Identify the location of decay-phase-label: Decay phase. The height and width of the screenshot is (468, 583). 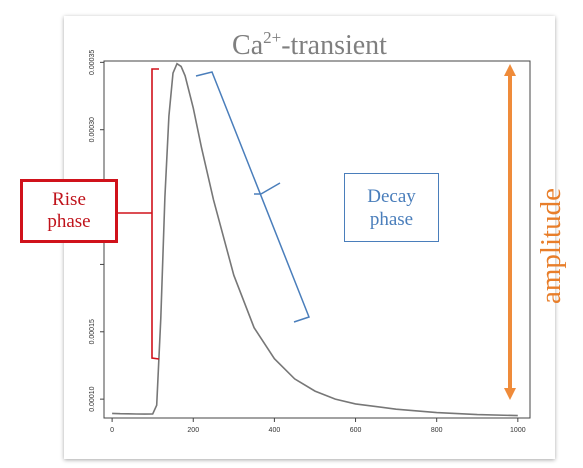
(391, 207).